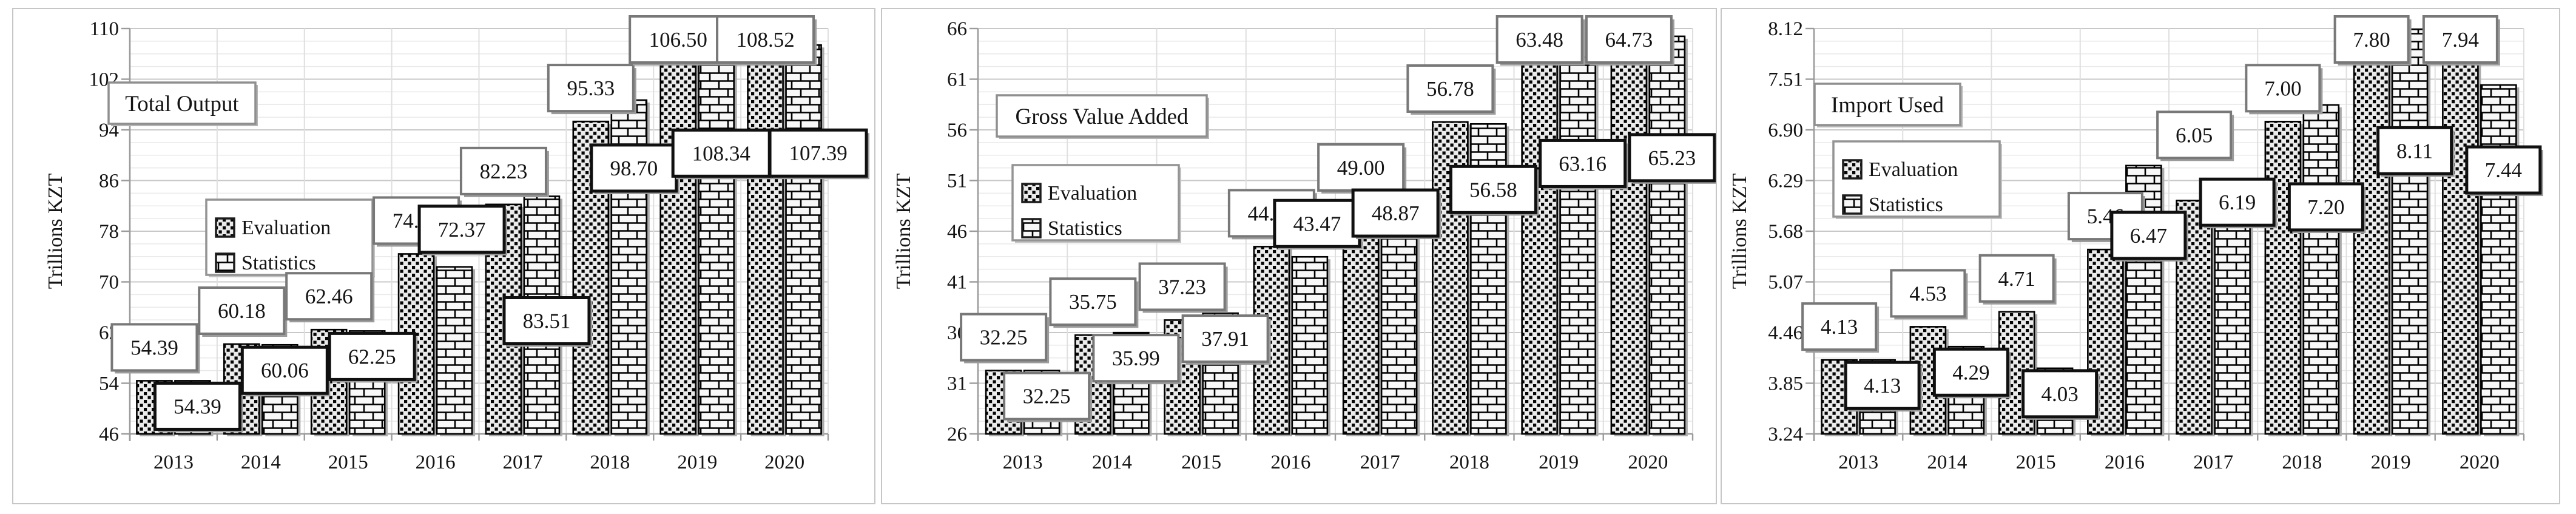  I want to click on data-label-value: 4.29, so click(1971, 372).